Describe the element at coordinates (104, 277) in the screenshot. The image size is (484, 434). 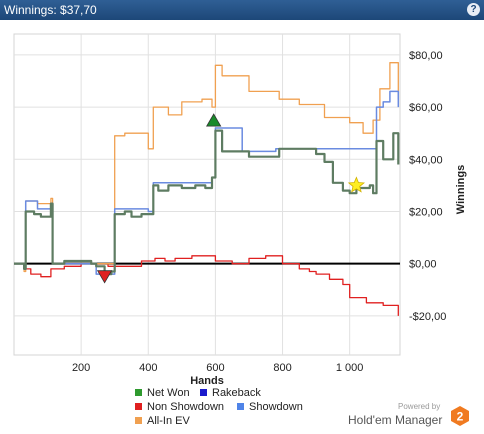
I see `marker-min` at that location.